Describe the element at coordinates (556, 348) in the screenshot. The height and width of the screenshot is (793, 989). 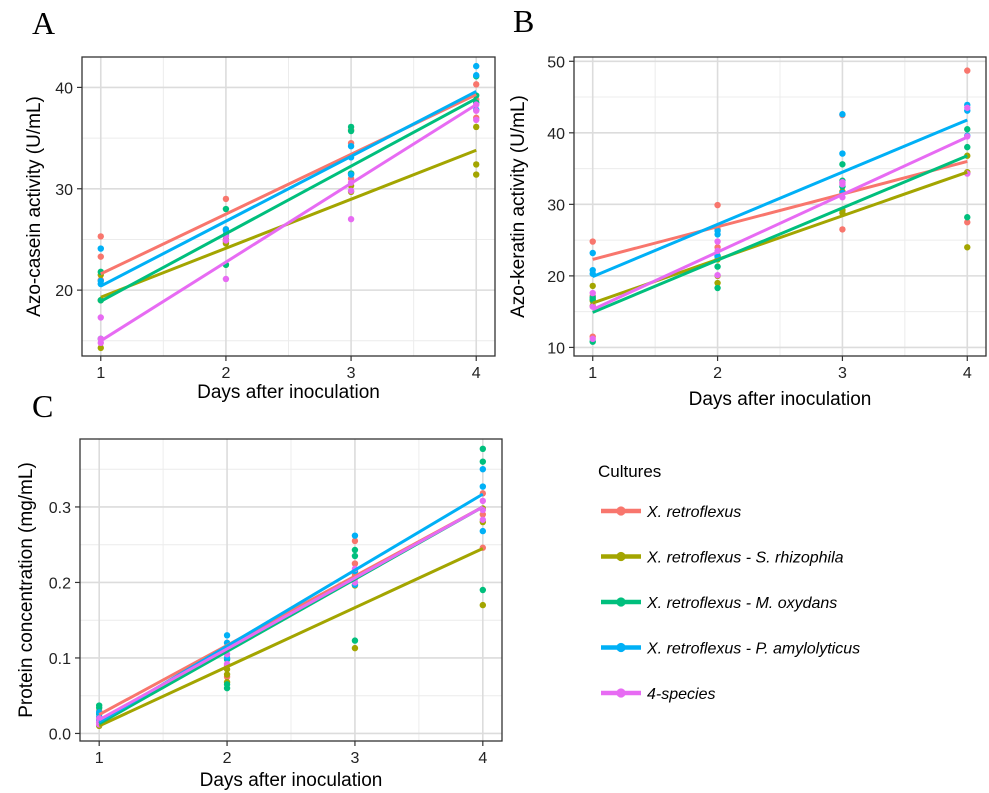
I see `y-tick-label: 10` at that location.